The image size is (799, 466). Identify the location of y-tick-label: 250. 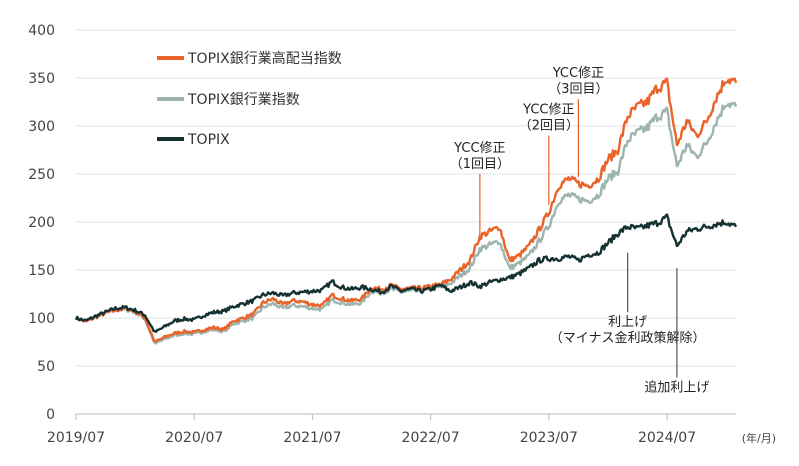
(41, 175).